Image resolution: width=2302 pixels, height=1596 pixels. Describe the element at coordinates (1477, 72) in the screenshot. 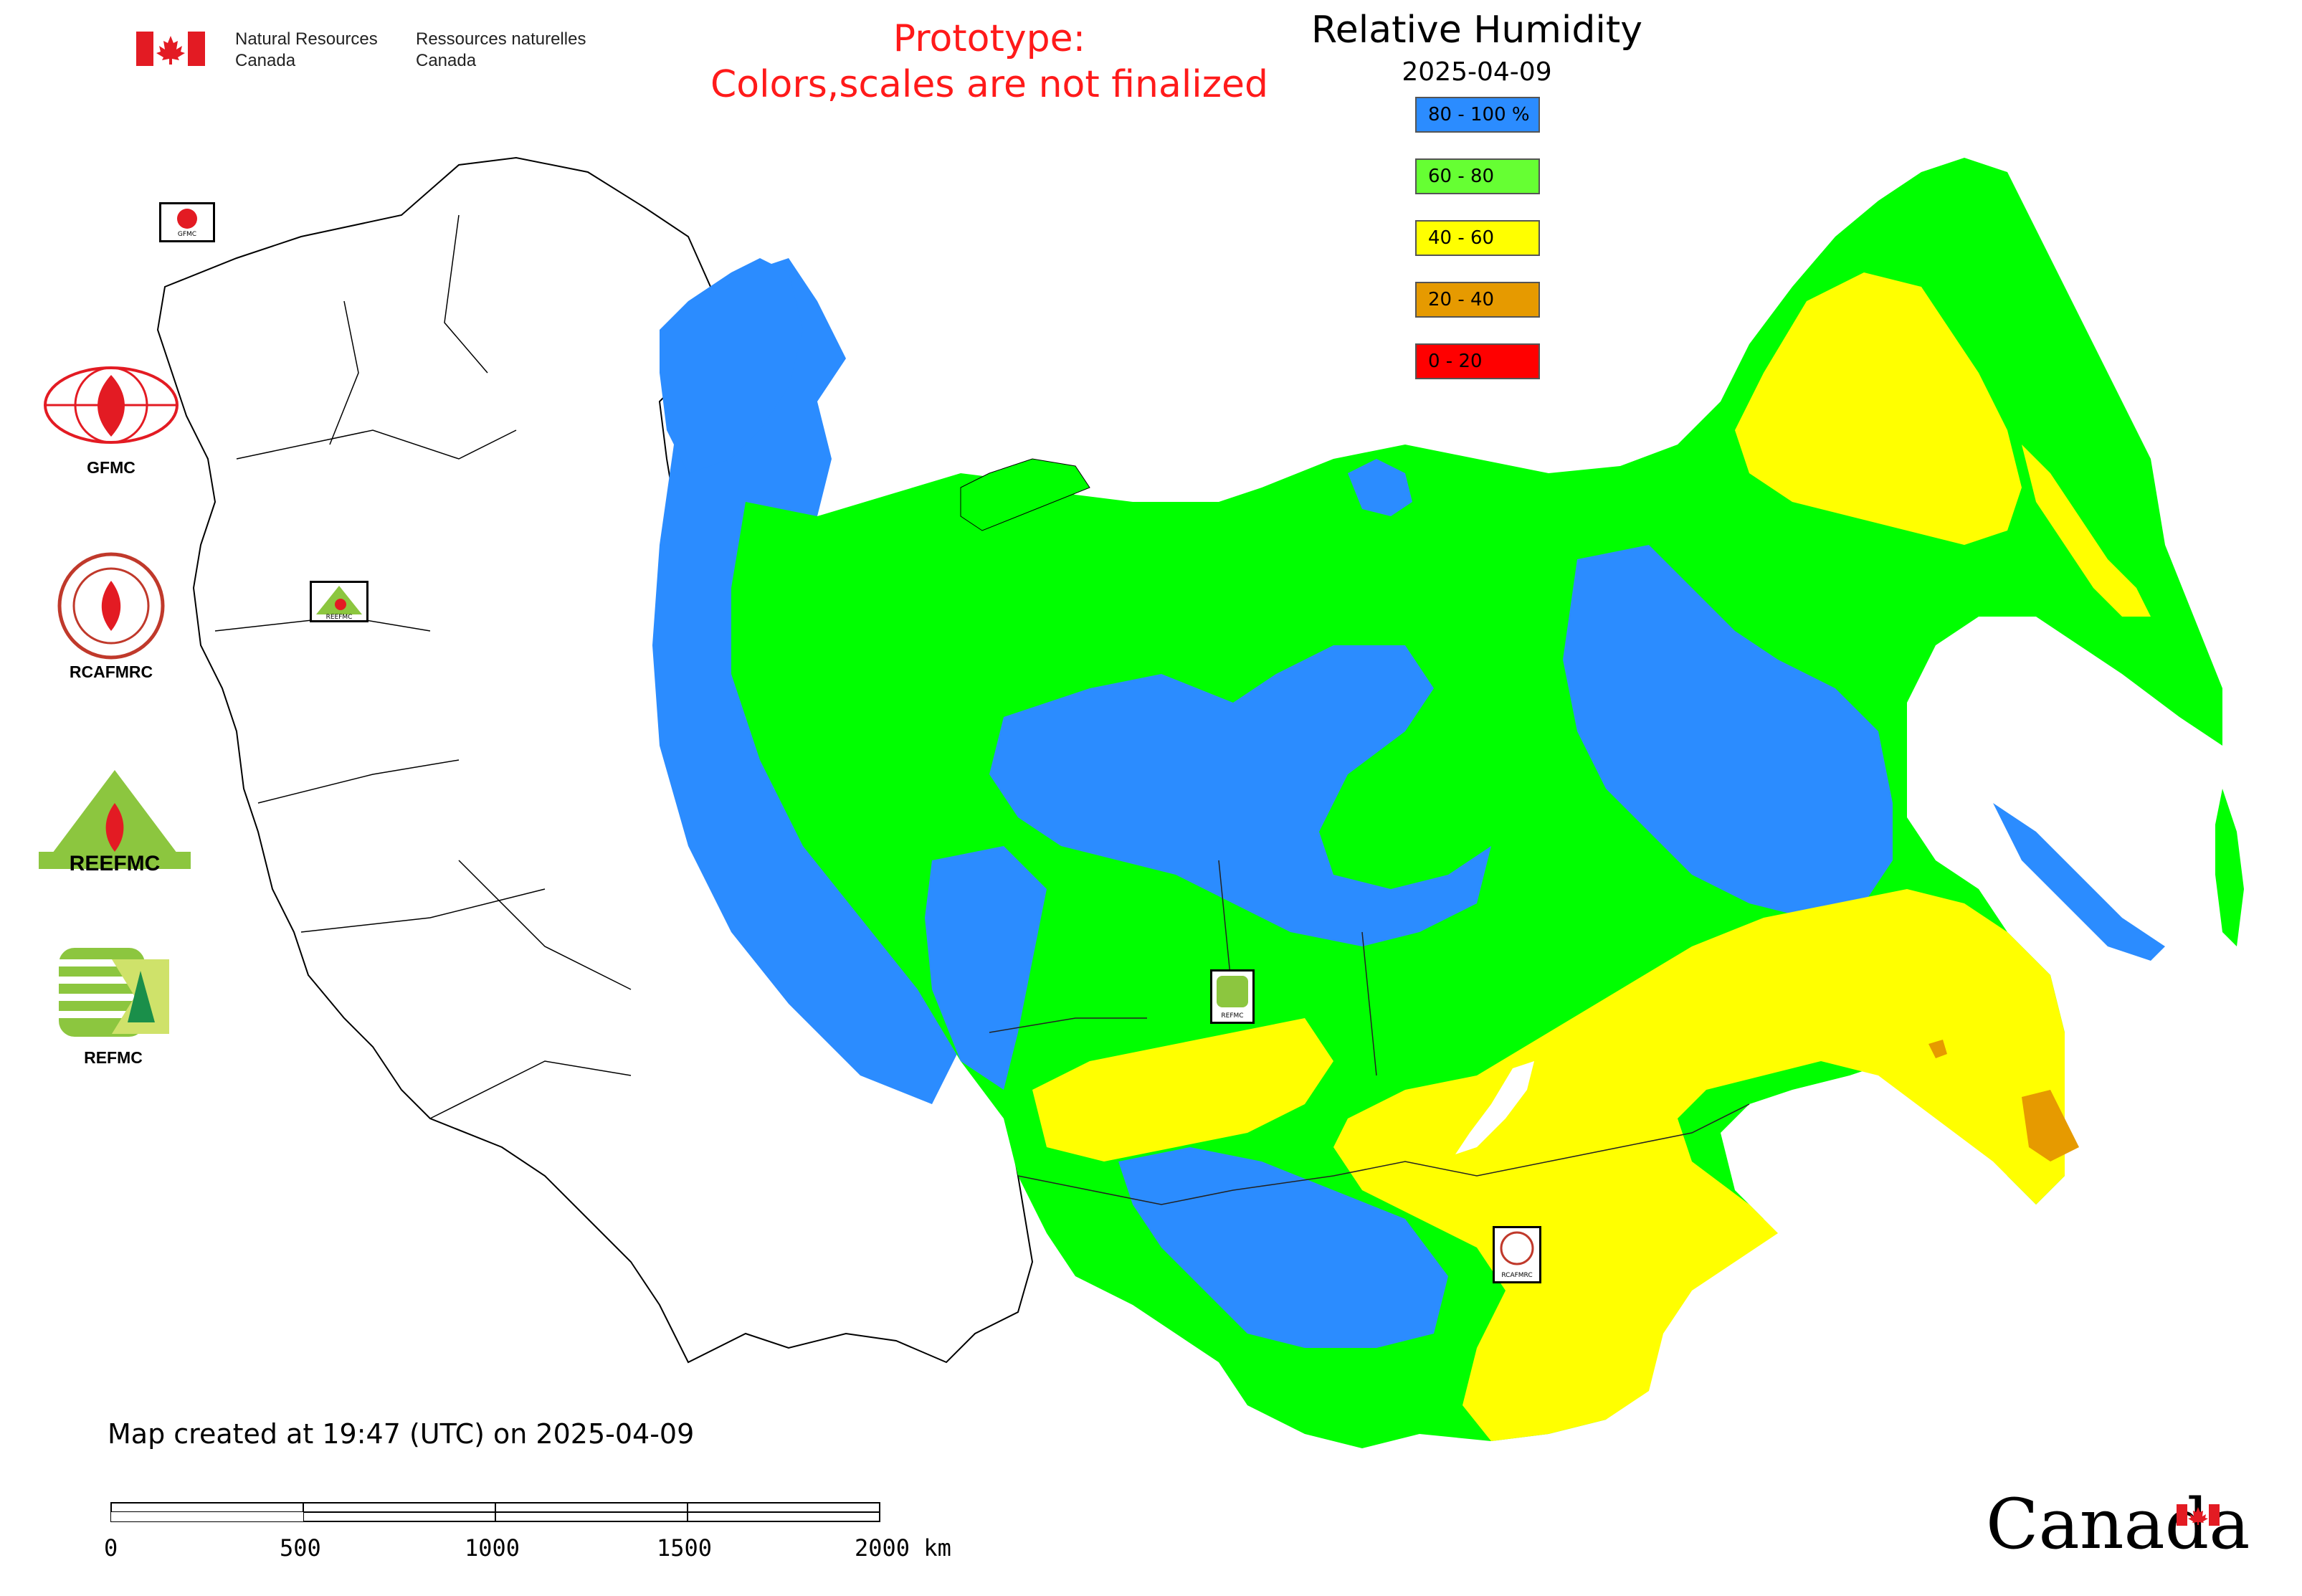

I see `legend-date: 2025-04-09` at that location.